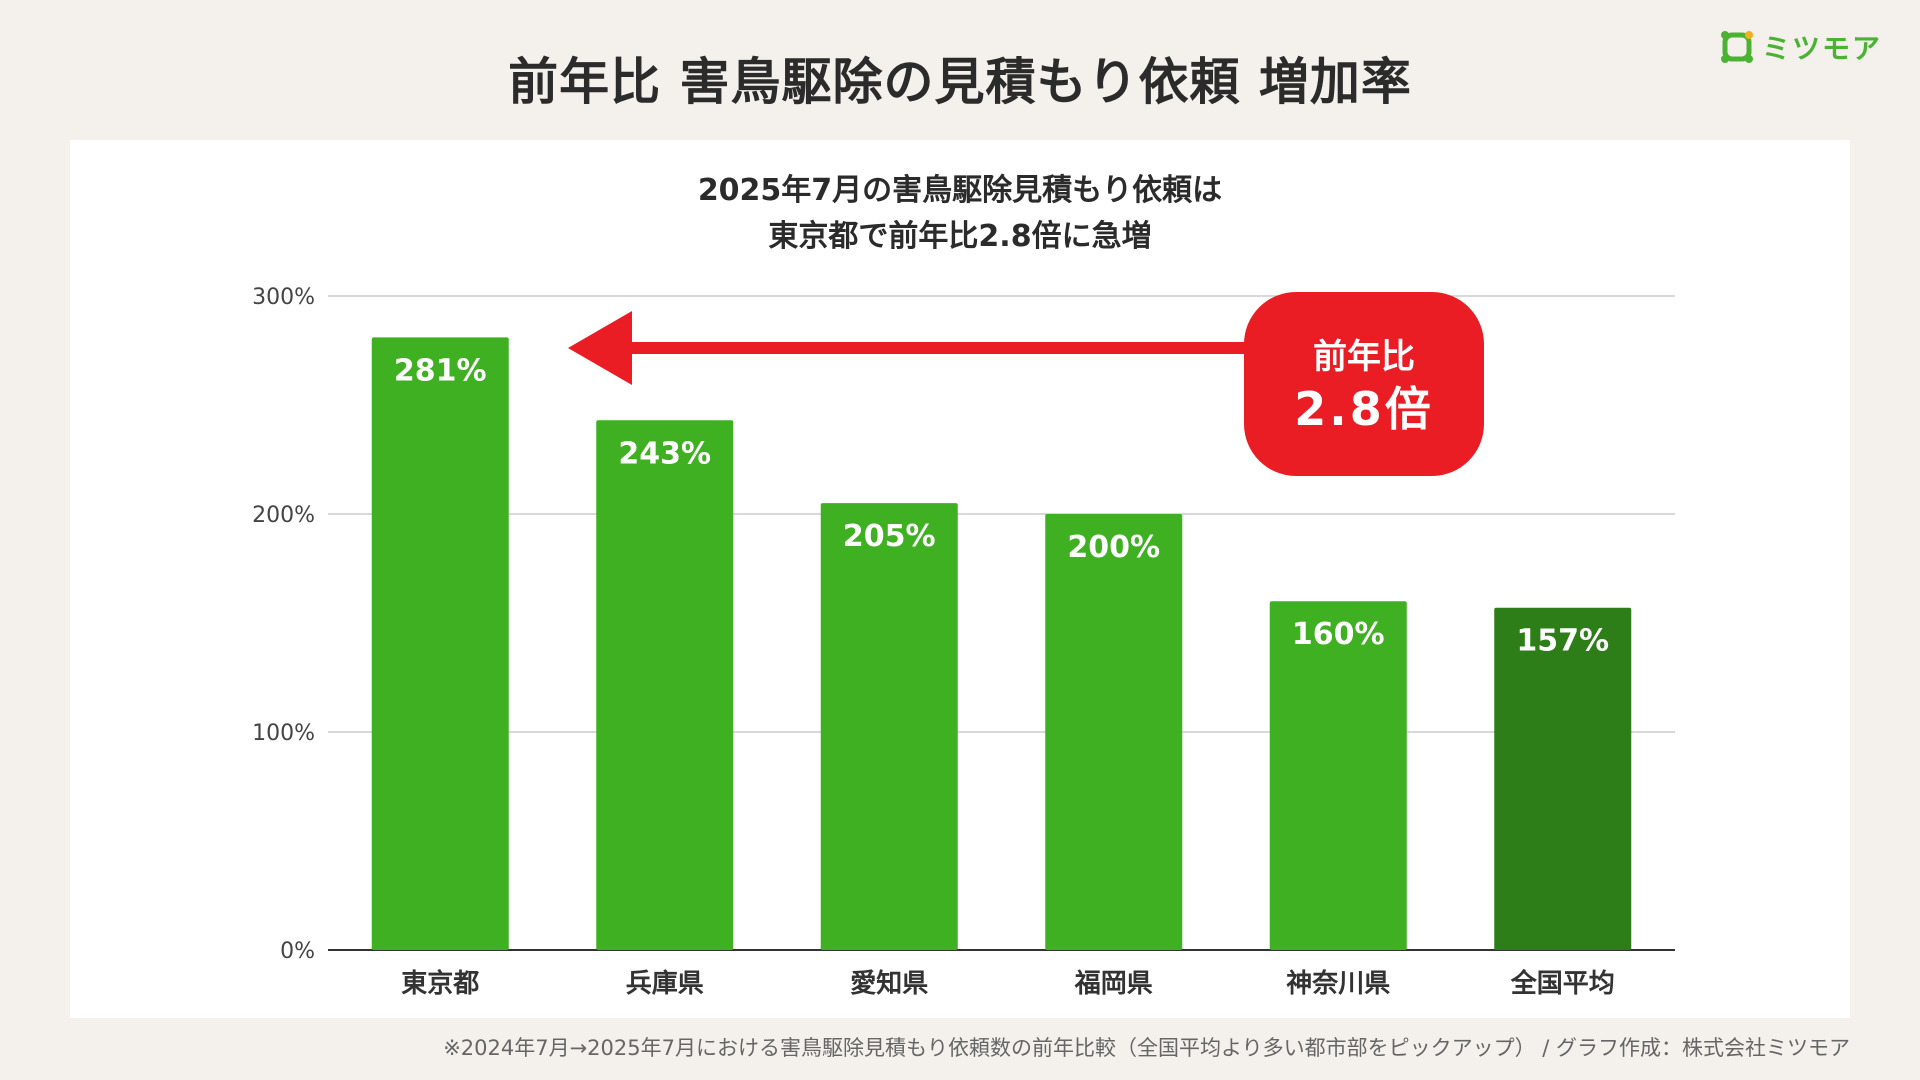 This screenshot has height=1080, width=1920. What do you see at coordinates (1822, 48) in the screenshot?
I see `brand-name: ミツモア` at bounding box center [1822, 48].